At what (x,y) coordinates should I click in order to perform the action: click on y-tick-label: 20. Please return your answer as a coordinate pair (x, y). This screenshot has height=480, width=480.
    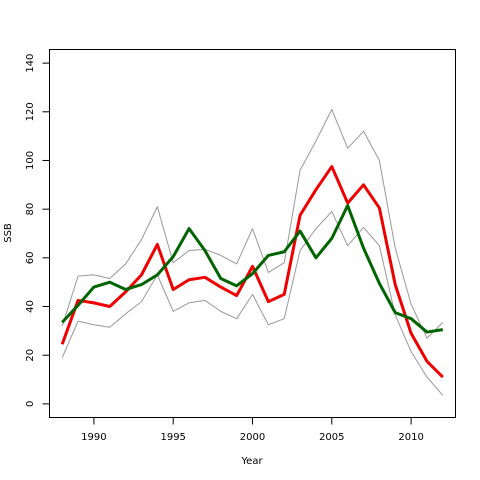
    Looking at the image, I should click on (30, 355).